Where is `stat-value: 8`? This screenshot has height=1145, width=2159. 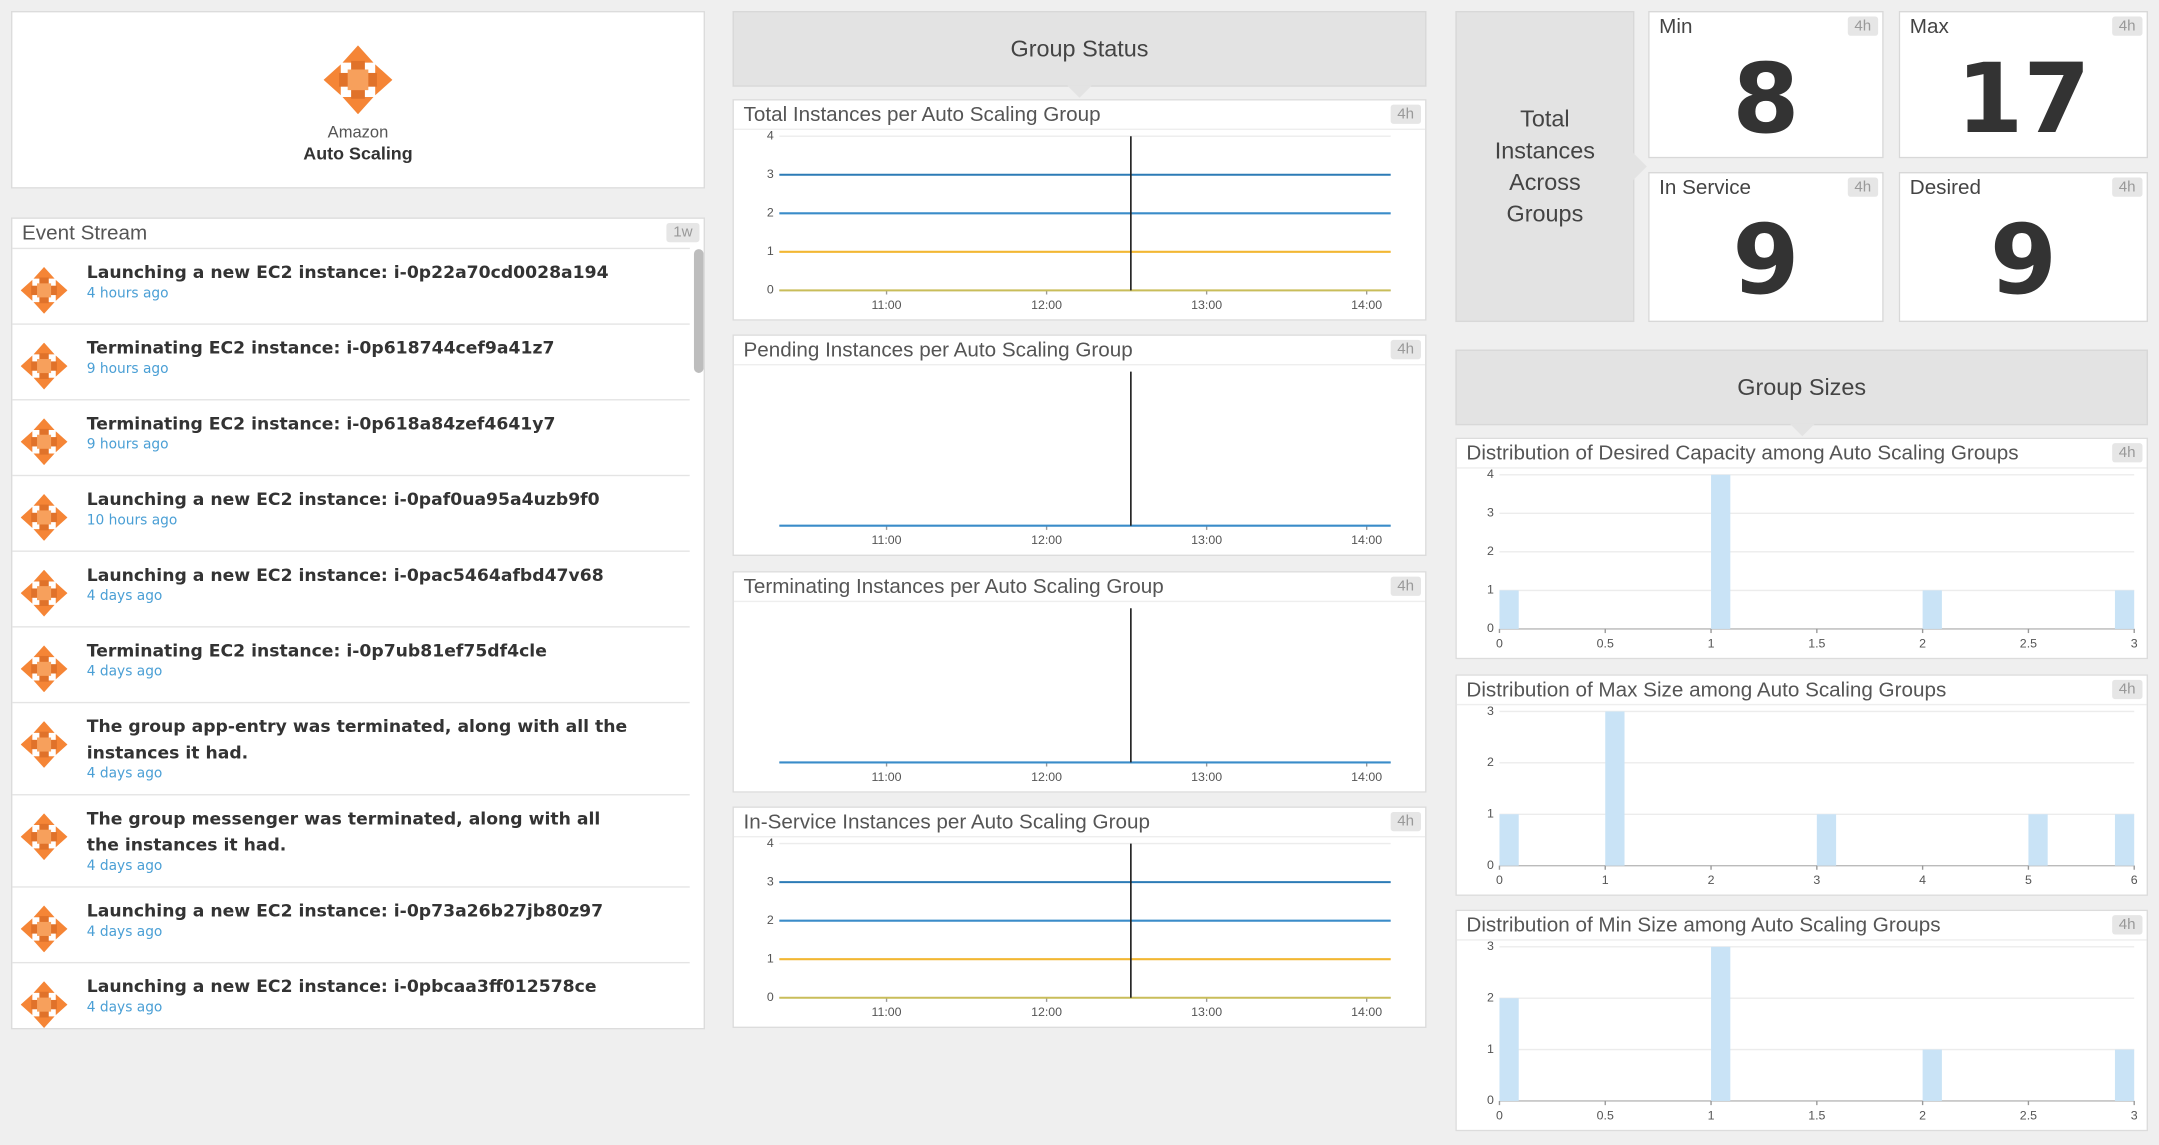 stat-value: 8 is located at coordinates (1766, 99).